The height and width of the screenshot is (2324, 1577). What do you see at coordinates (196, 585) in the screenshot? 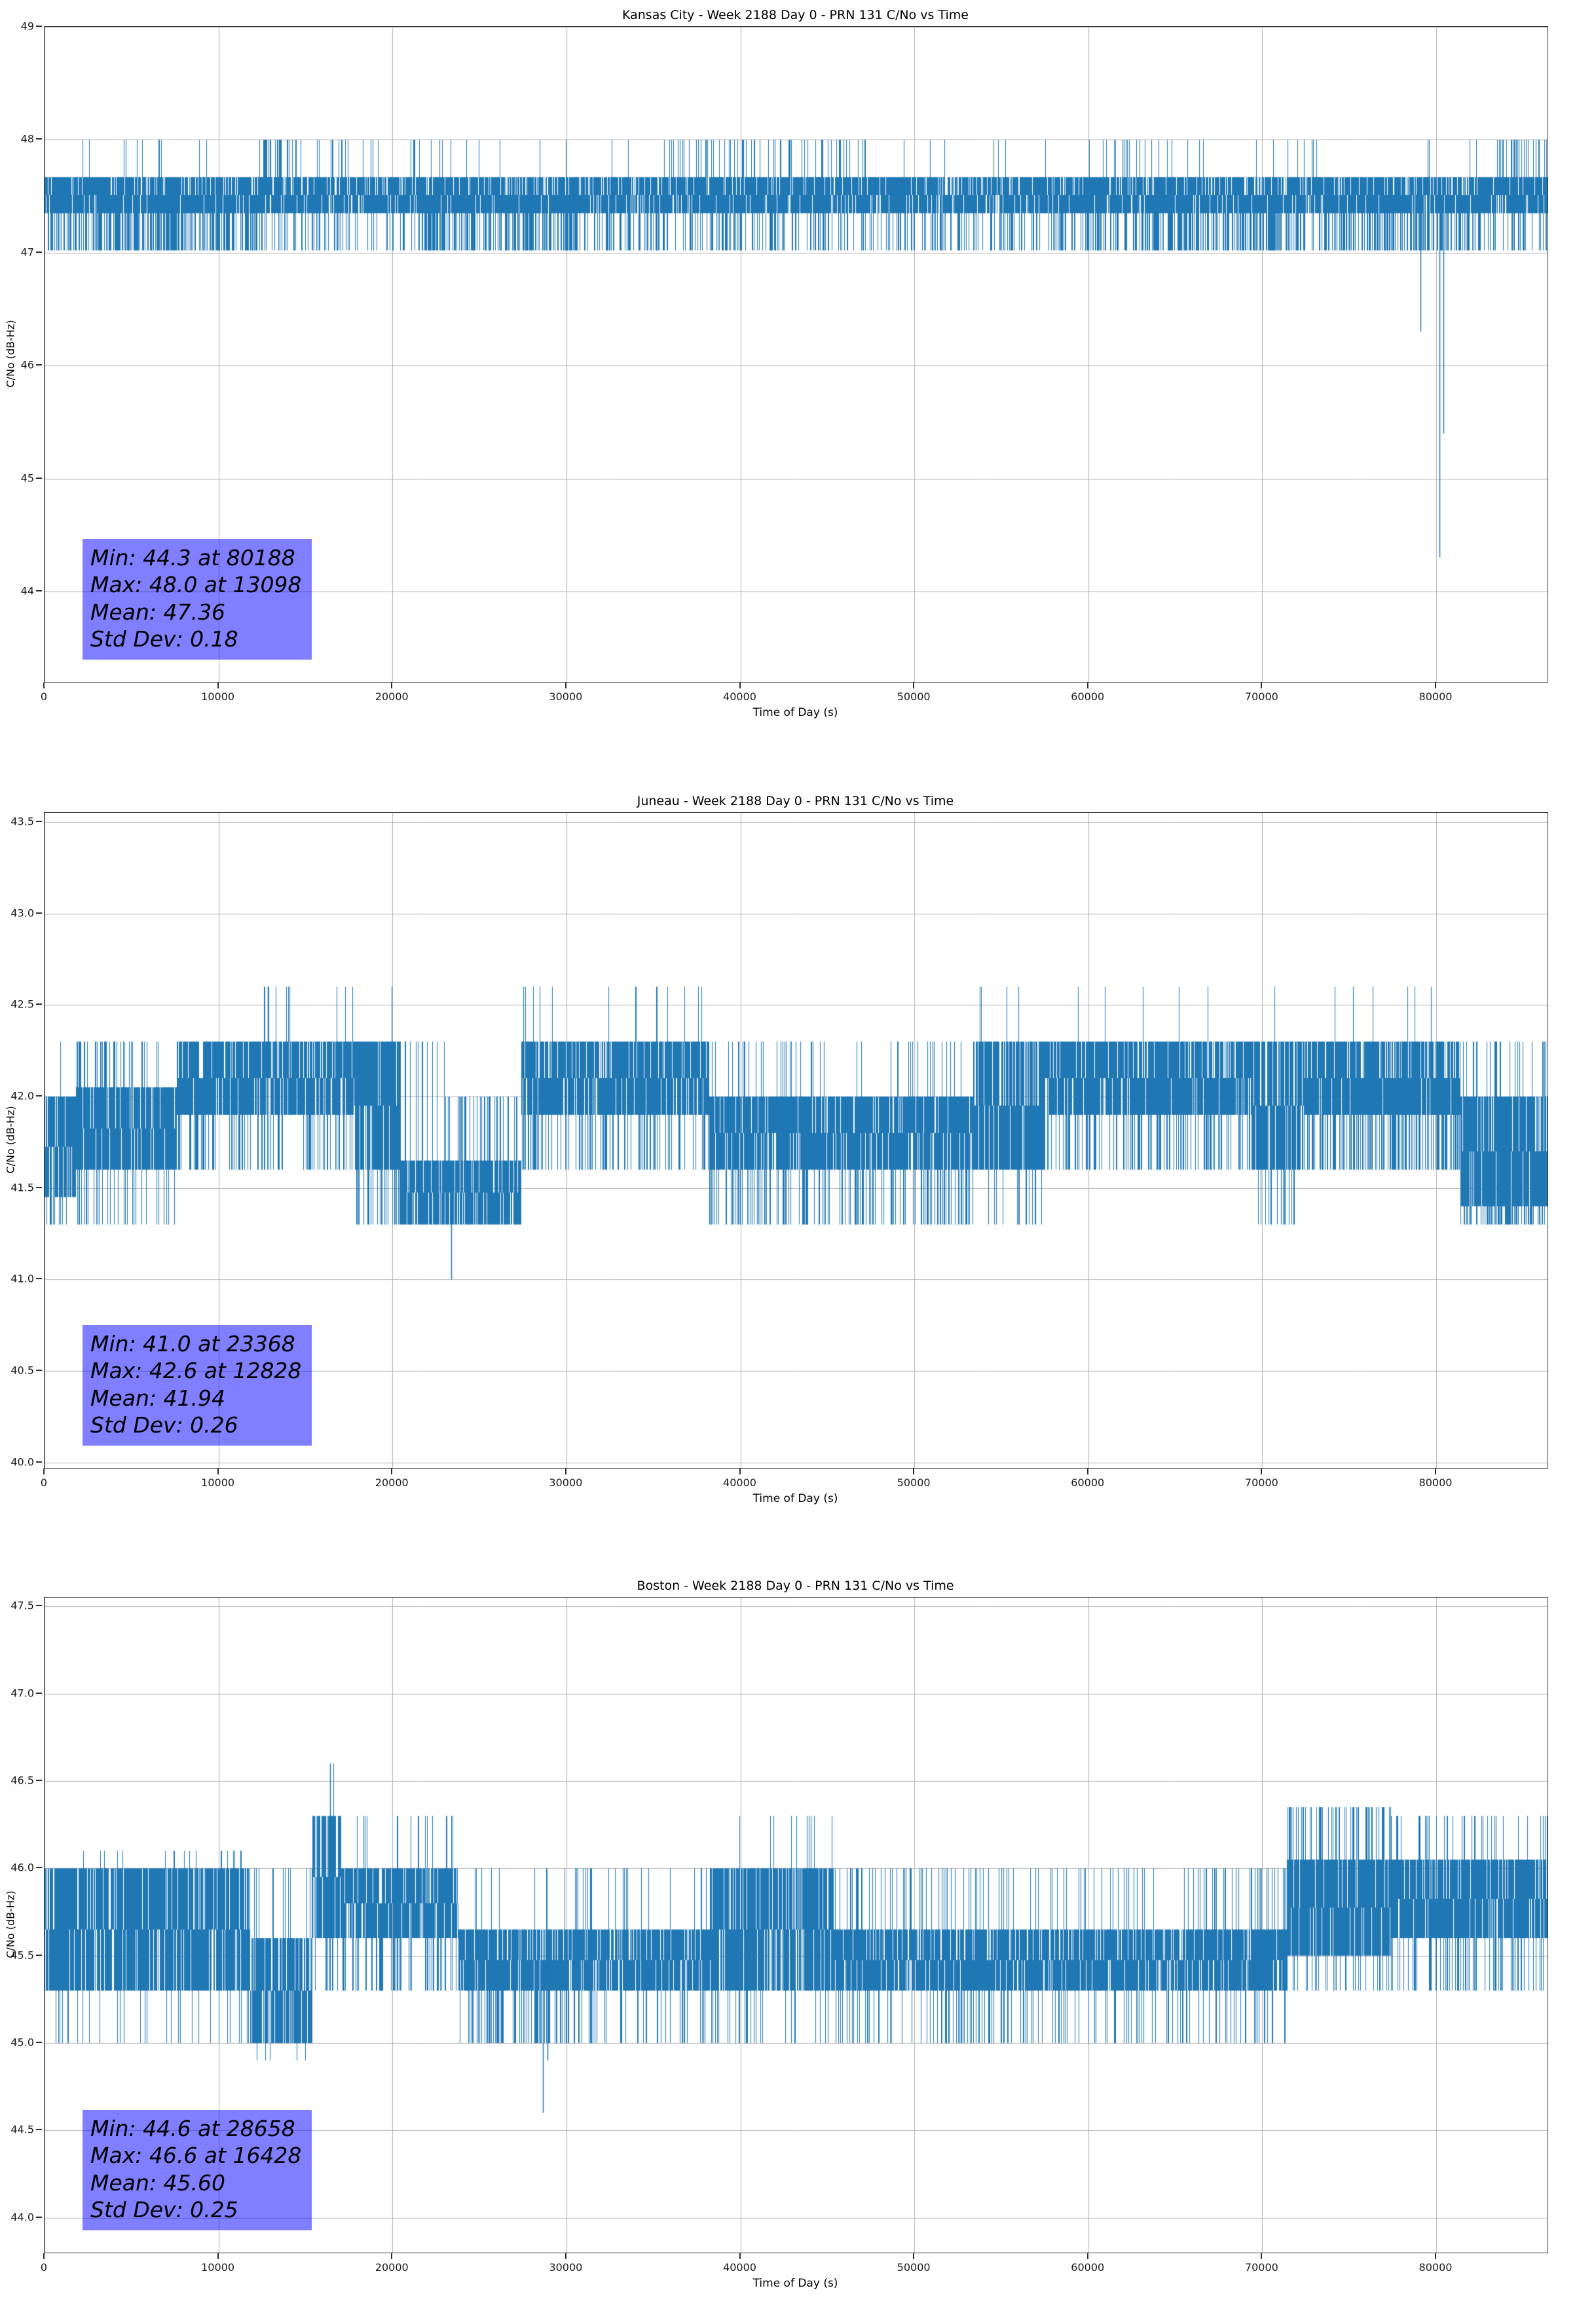
I see `stat-max: Max: 48.0 at 13098` at bounding box center [196, 585].